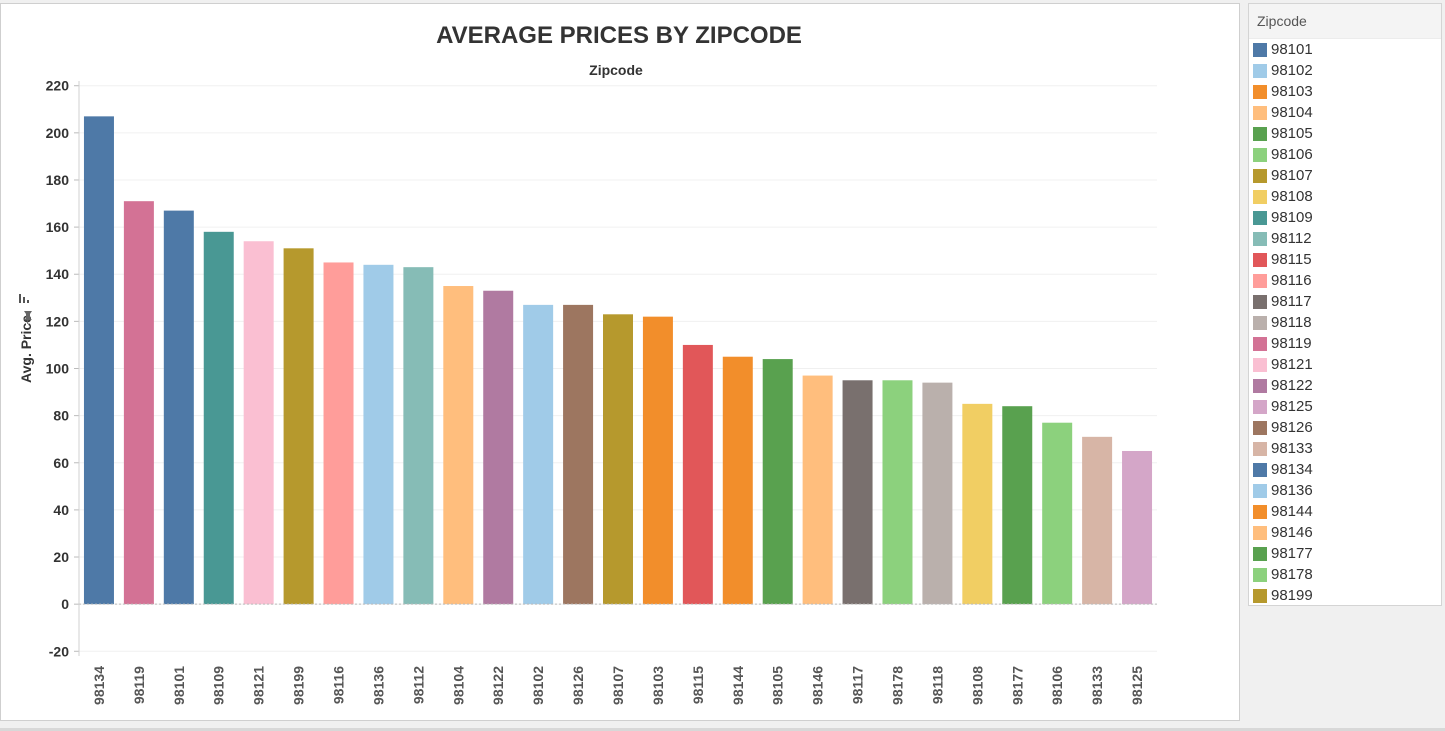  What do you see at coordinates (179, 685) in the screenshot?
I see `x-tick-label: 98101` at bounding box center [179, 685].